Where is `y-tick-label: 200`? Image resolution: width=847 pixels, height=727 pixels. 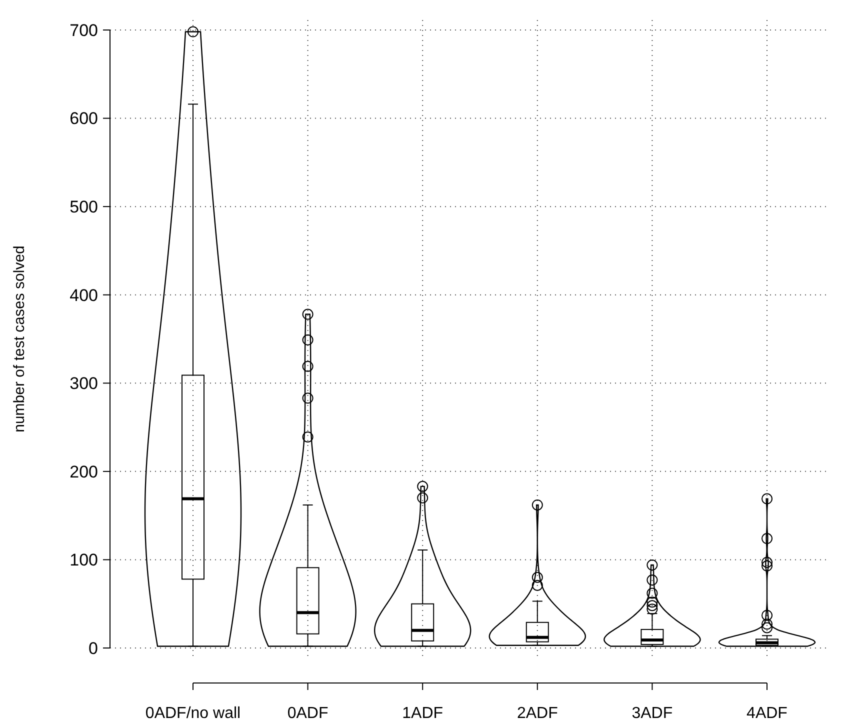 y-tick-label: 200 is located at coordinates (84, 472).